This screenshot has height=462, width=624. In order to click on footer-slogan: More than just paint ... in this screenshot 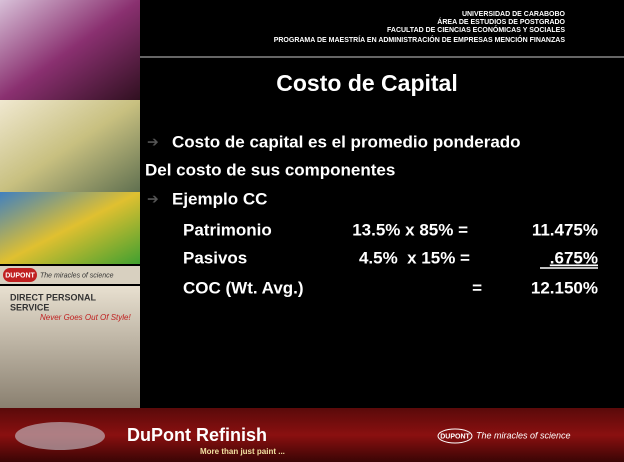, I will do `click(242, 451)`.